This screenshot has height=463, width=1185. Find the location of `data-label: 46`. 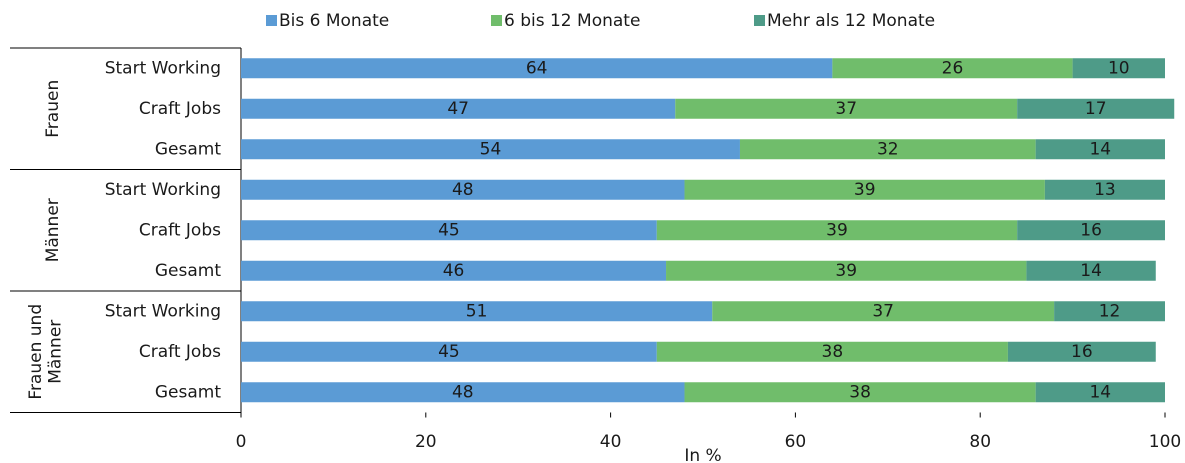

data-label: 46 is located at coordinates (454, 271).